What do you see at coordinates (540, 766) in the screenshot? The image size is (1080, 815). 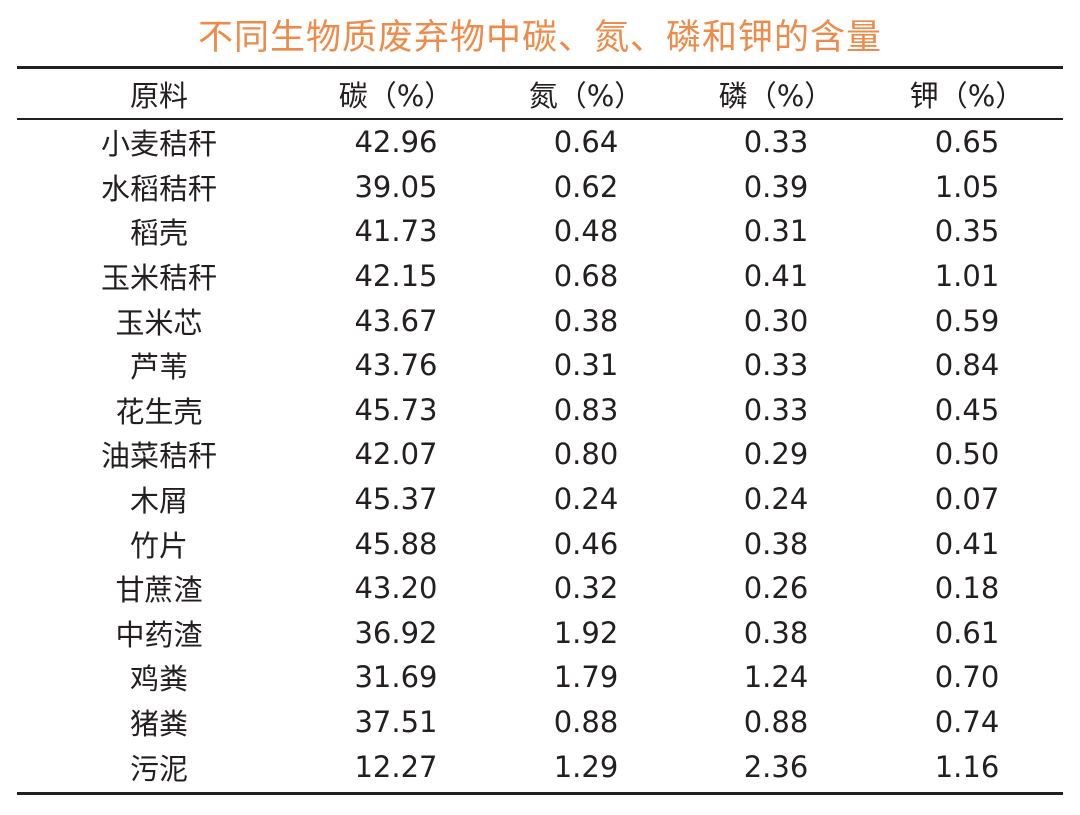 I see `table-row: 污泥 12.27 1.29 2.36 1.16` at bounding box center [540, 766].